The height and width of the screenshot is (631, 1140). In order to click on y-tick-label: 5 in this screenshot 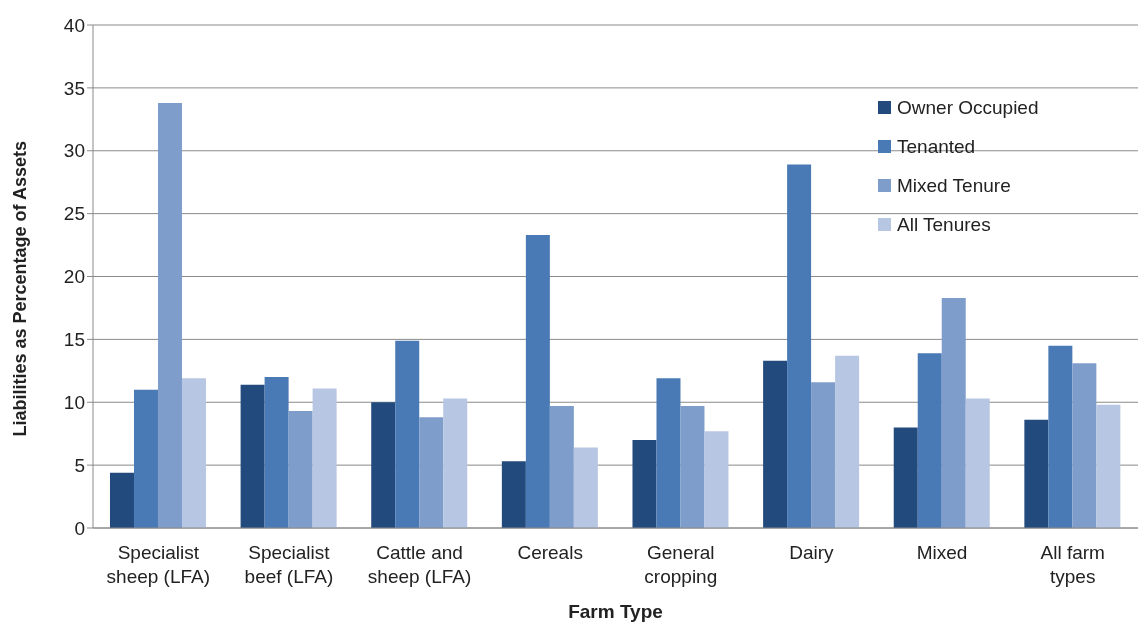, I will do `click(79, 465)`.